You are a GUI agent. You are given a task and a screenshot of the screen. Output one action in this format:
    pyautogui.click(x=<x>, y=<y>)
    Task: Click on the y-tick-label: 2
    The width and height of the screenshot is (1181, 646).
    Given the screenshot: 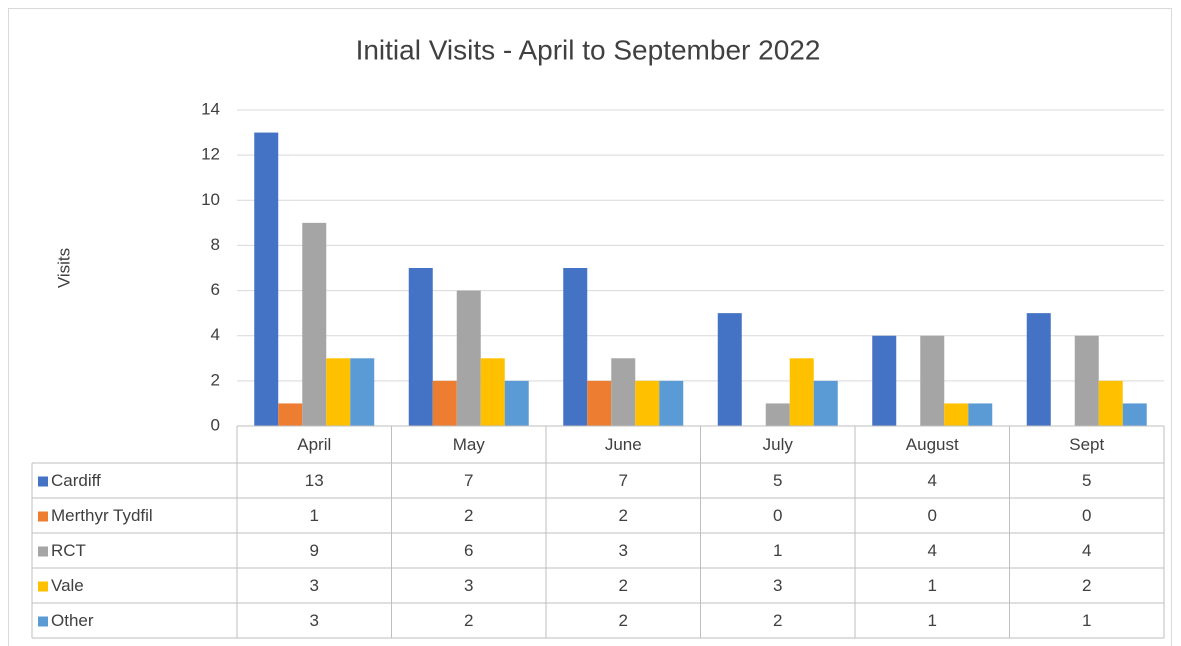 What is the action you would take?
    pyautogui.click(x=215, y=379)
    